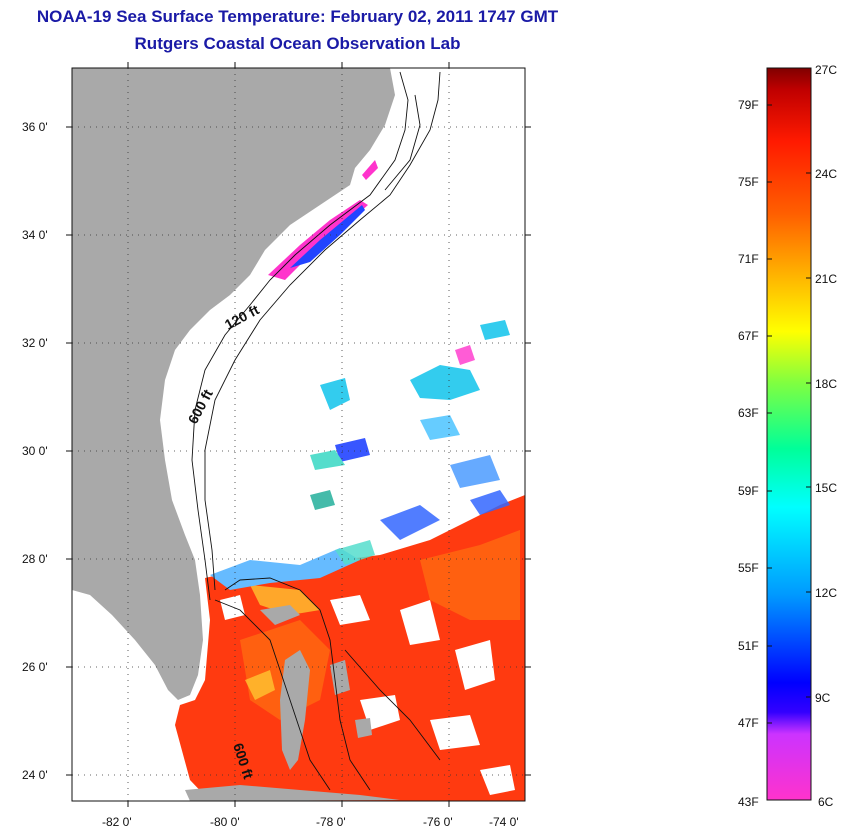 Image resolution: width=841 pixels, height=832 pixels. What do you see at coordinates (297, 43) in the screenshot?
I see `map-subtitle: Rutgers Coastal Ocean Observation Lab` at bounding box center [297, 43].